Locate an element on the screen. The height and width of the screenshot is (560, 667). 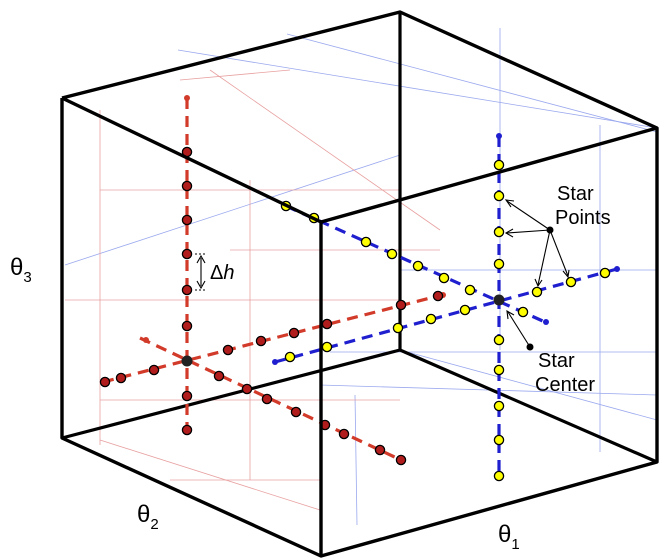
delta-h-marker is located at coordinates (200, 272).